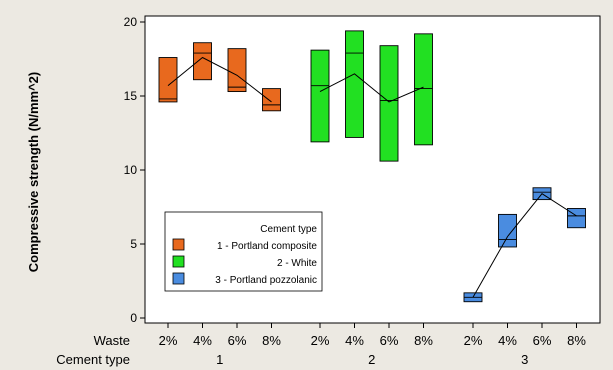  I want to click on legend-title: Cement type, so click(288, 229).